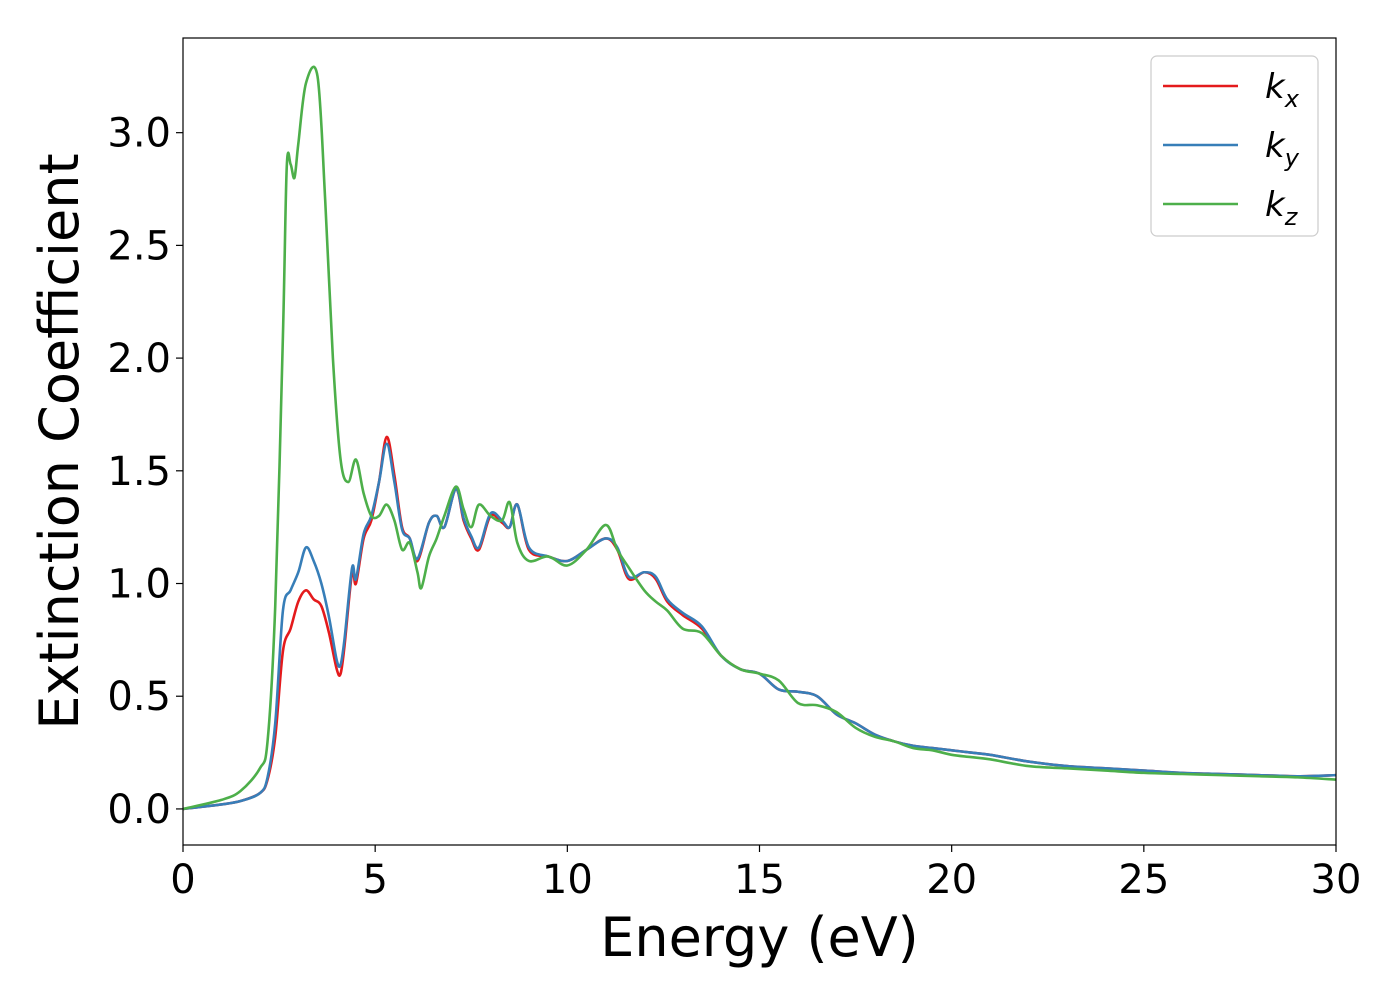  What do you see at coordinates (951, 880) in the screenshot?
I see `x-tick-label: 20` at bounding box center [951, 880].